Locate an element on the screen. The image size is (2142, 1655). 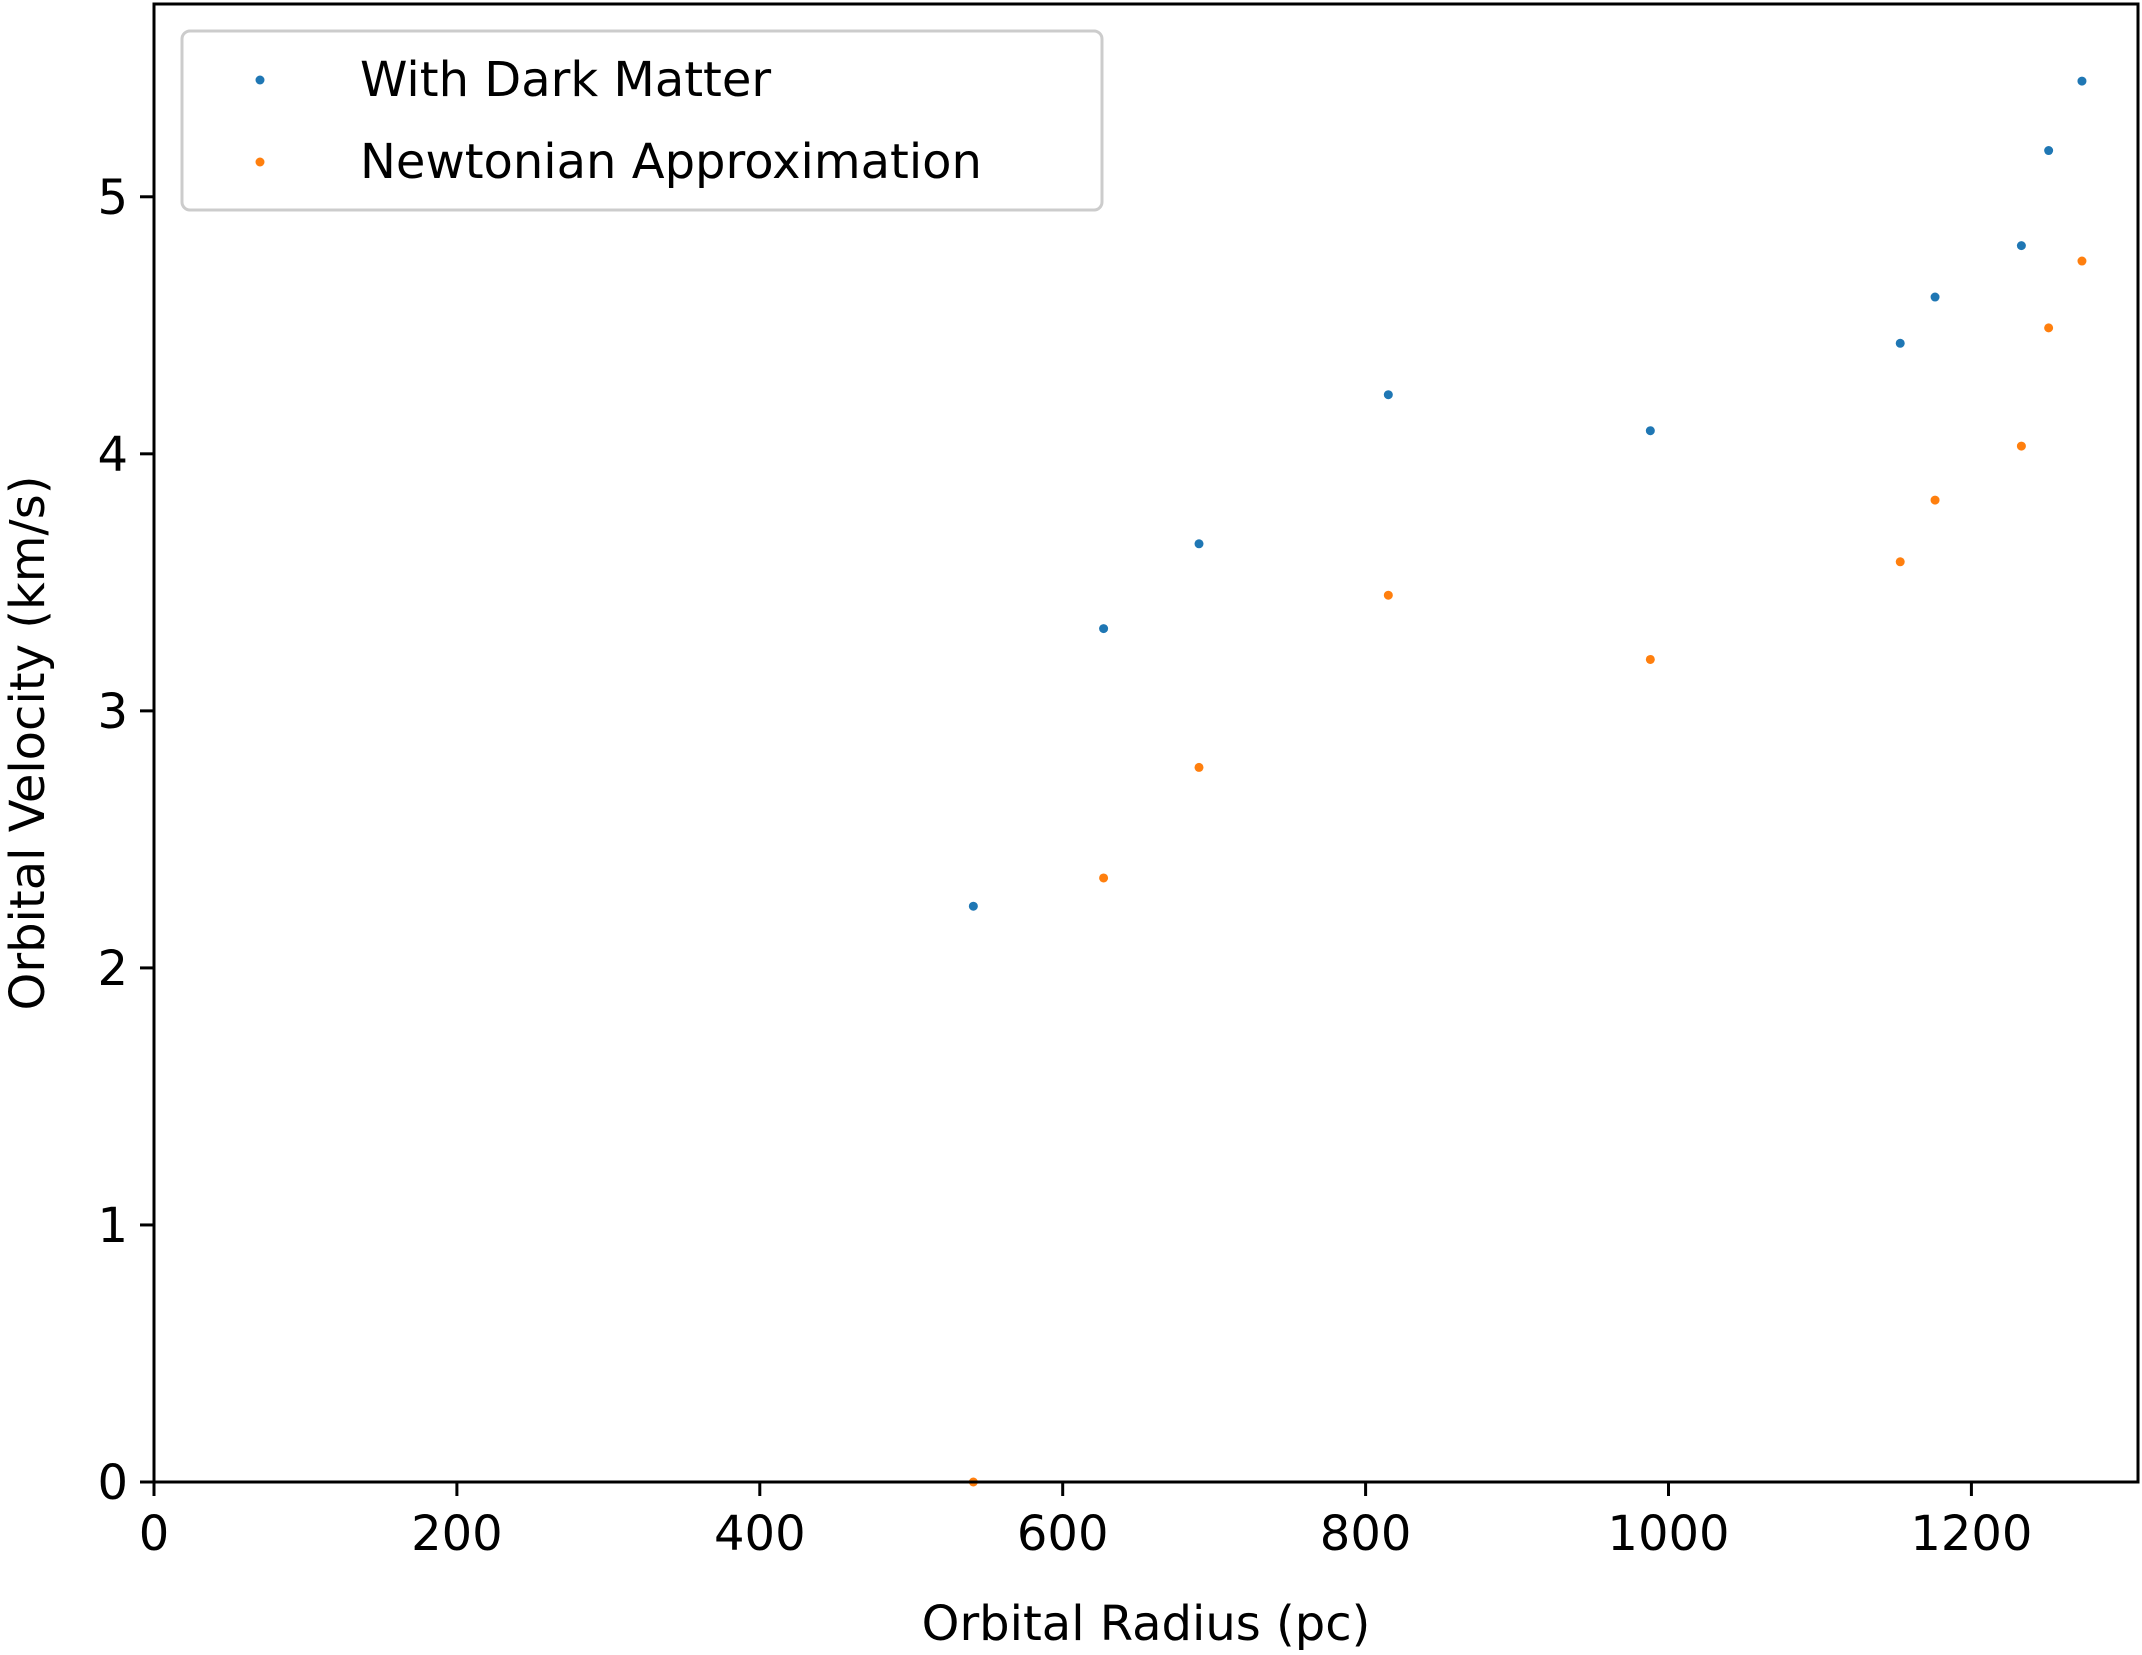
x-tick-label: 1200 is located at coordinates (1971, 1534).